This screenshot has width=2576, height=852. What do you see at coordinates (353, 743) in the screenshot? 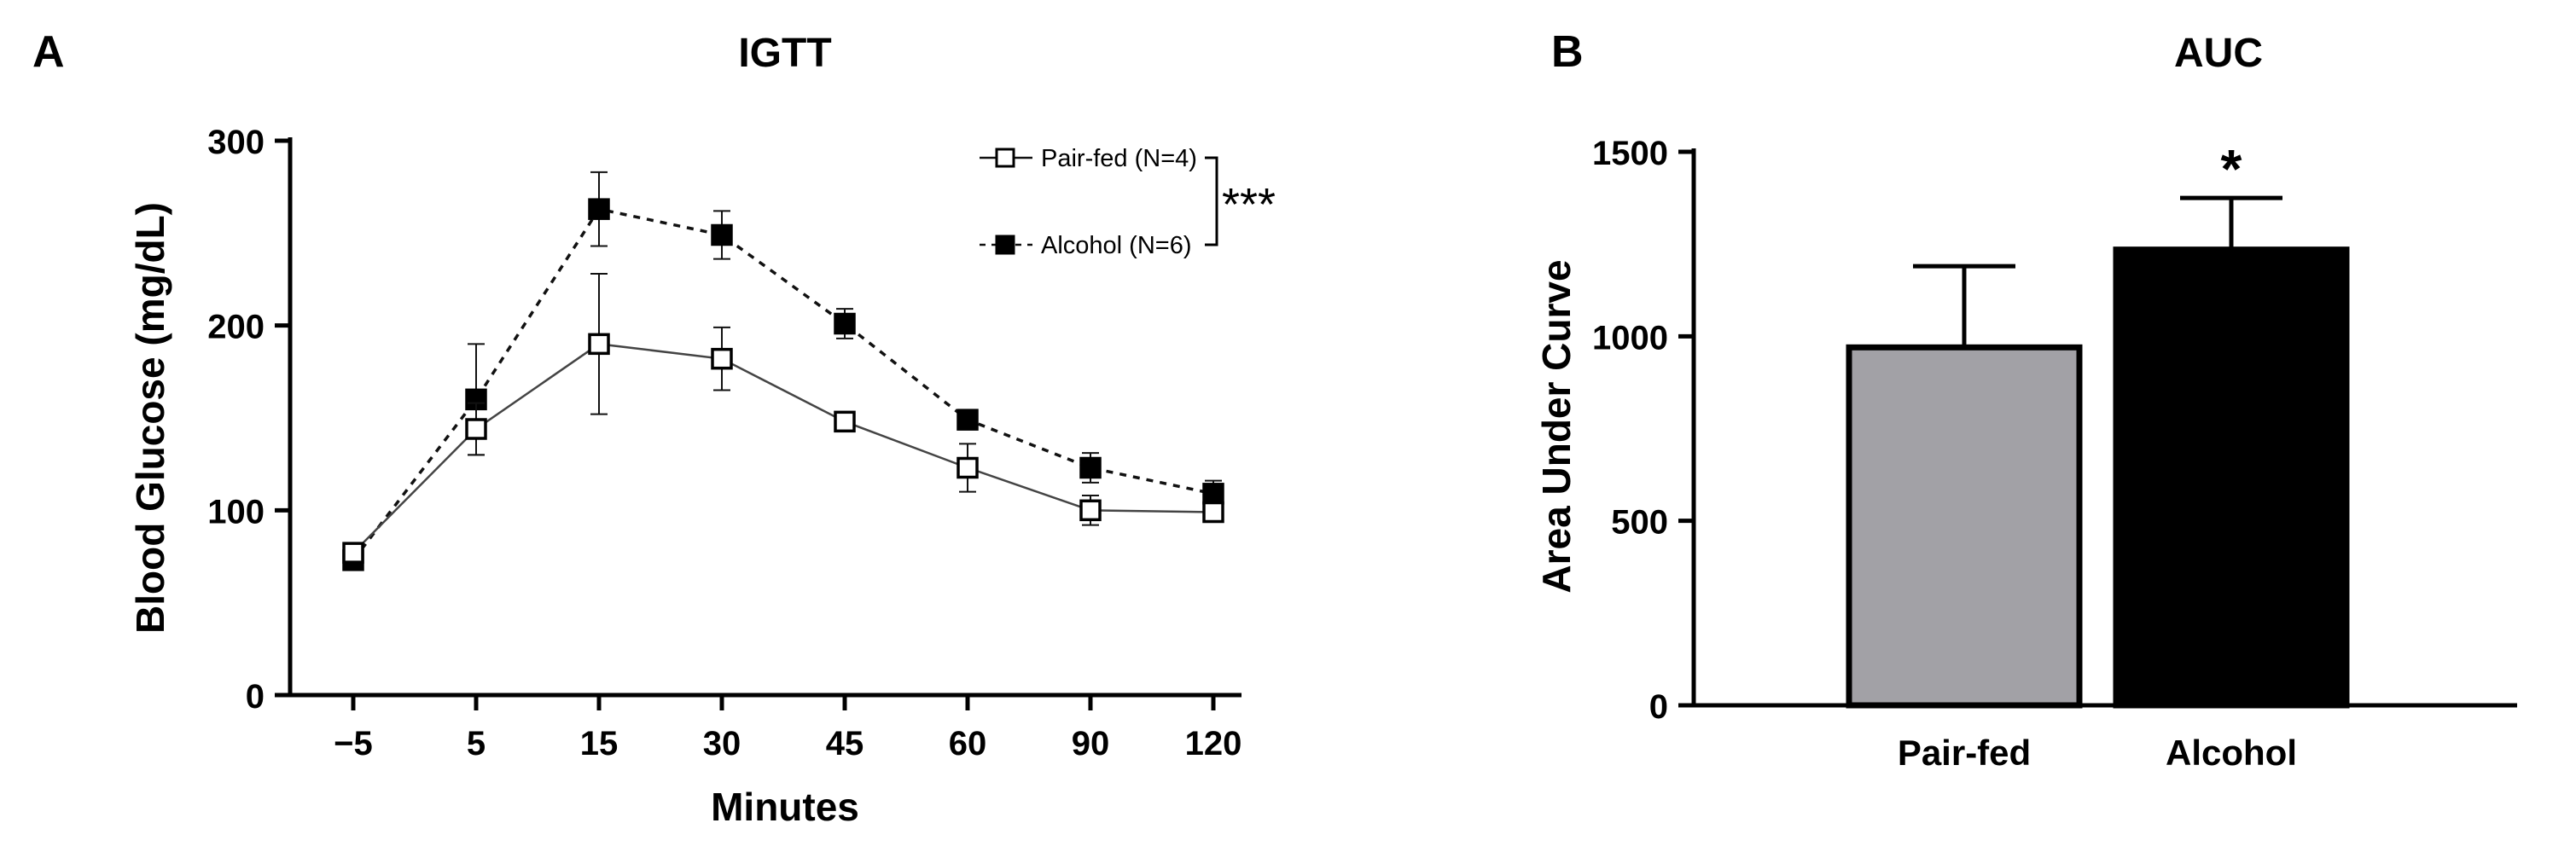
I see `x-tick-label: −5` at bounding box center [353, 743].